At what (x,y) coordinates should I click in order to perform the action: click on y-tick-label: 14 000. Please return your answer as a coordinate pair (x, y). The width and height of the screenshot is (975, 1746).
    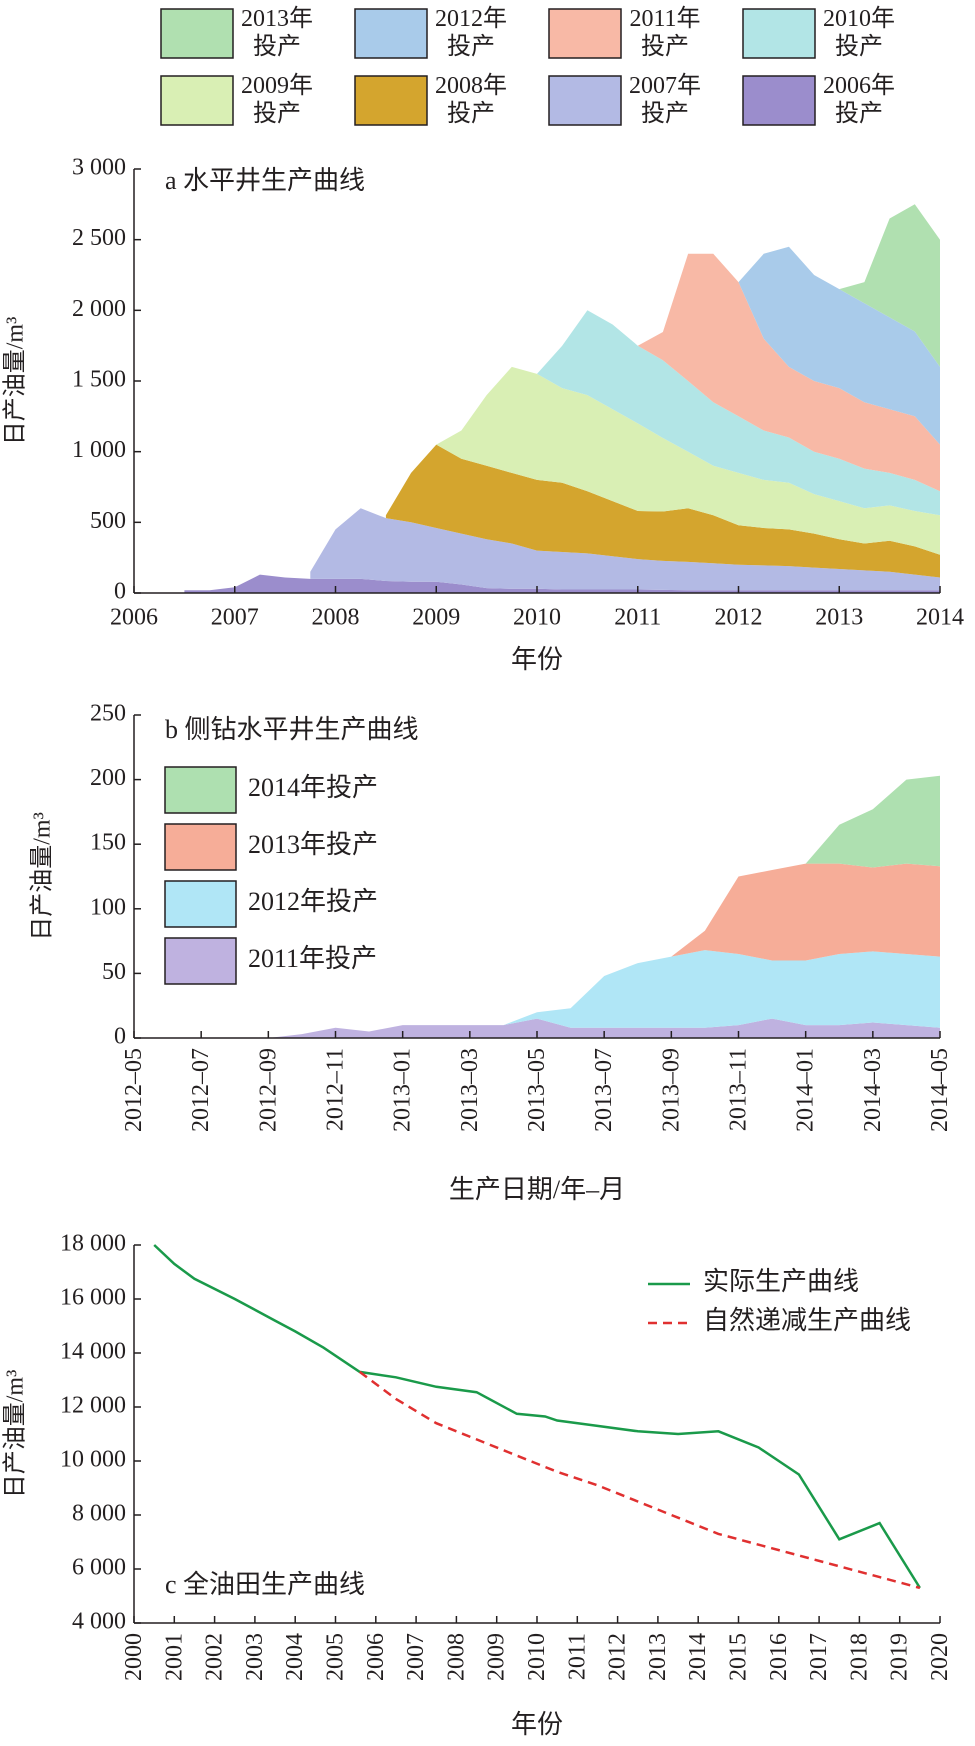
    Looking at the image, I should click on (93, 1352).